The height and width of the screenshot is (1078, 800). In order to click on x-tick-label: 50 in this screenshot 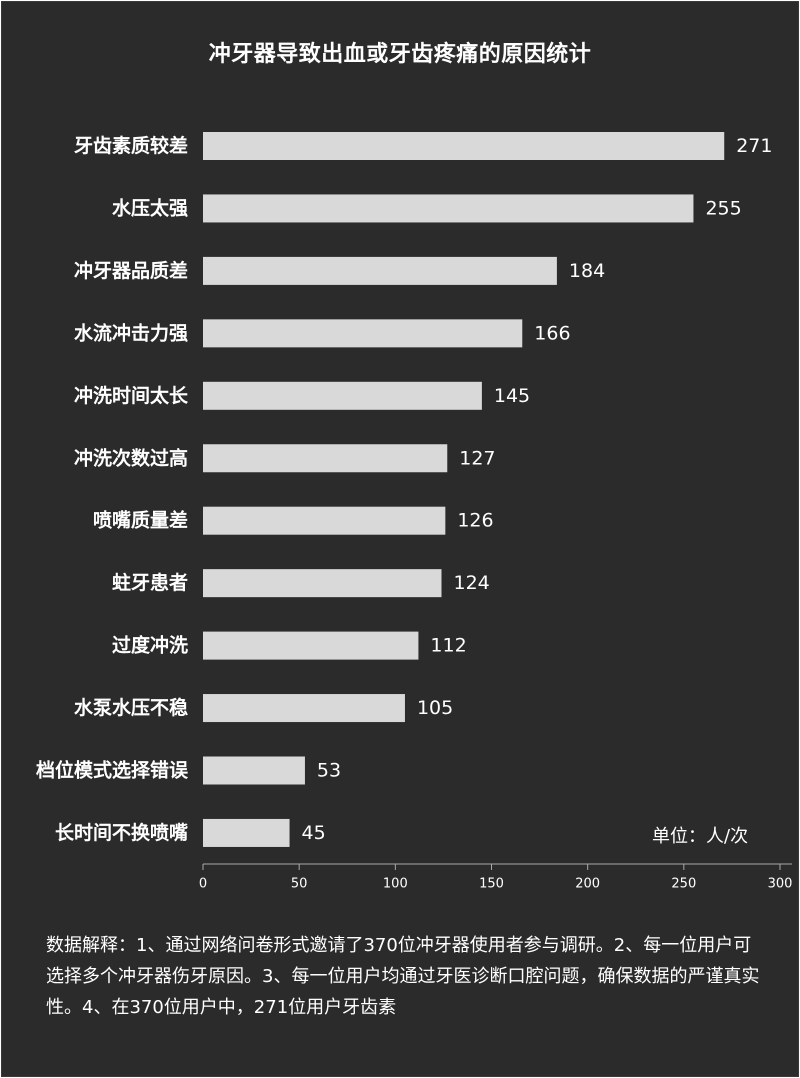, I will do `click(299, 884)`.